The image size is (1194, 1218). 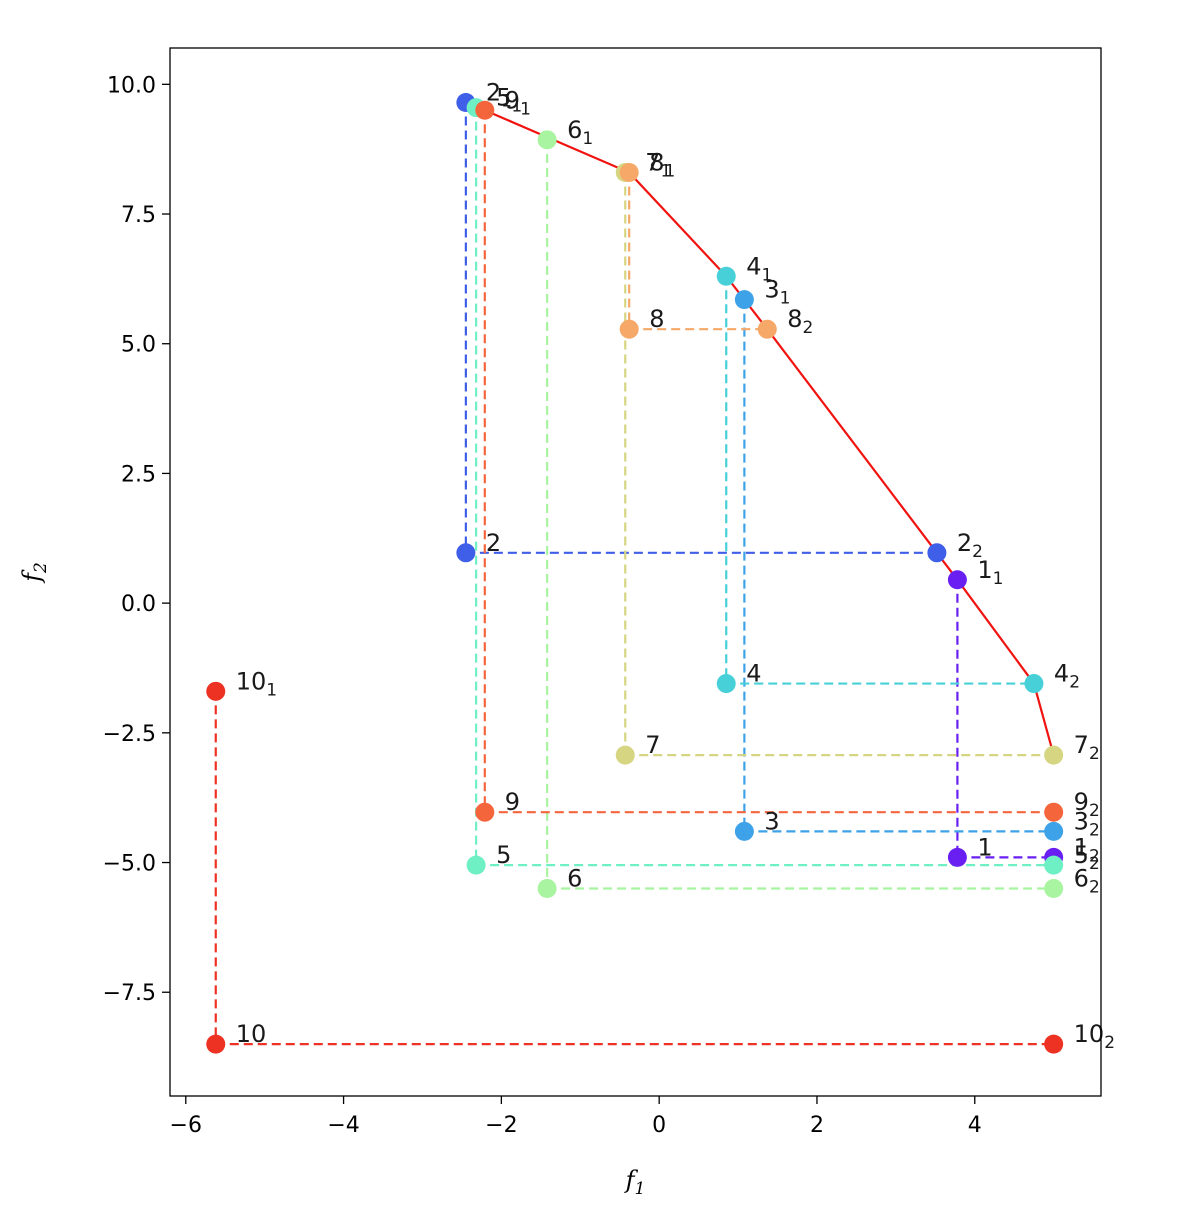 I want to click on point-label-10-1: 101, so click(x=256, y=683).